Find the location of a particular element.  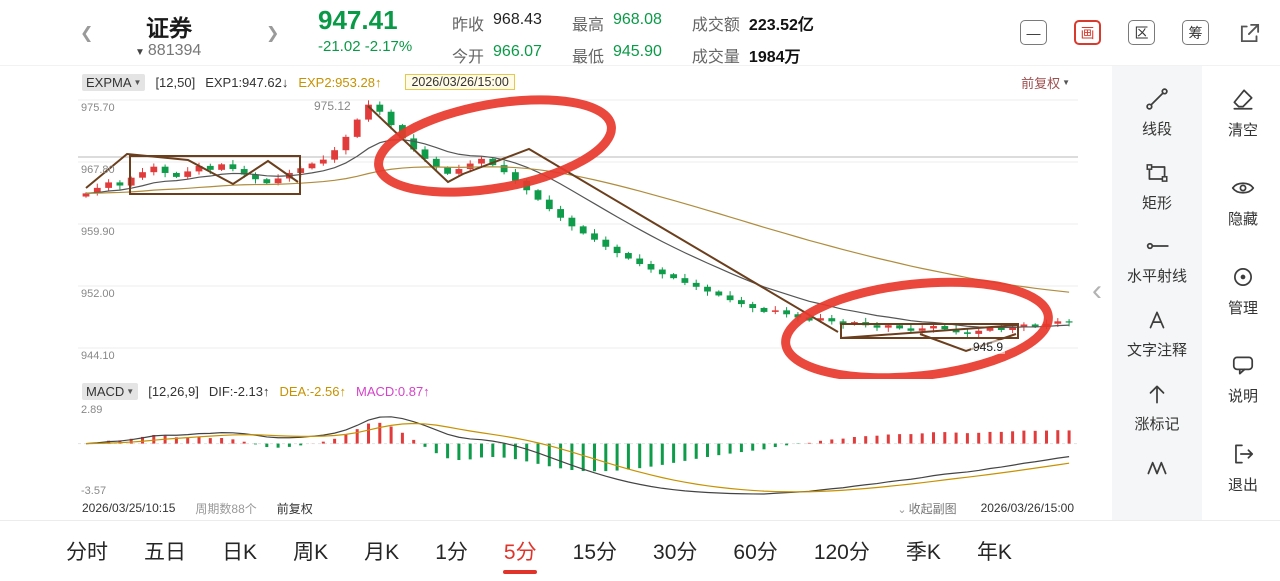

tool-text-note: 文字注释 is located at coordinates (1157, 336).